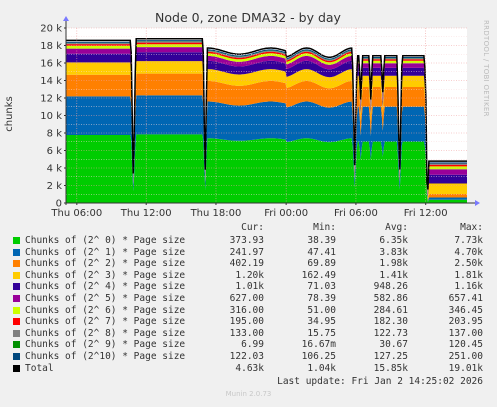  I want to click on legend-avg-header: Avg:, so click(396, 227).